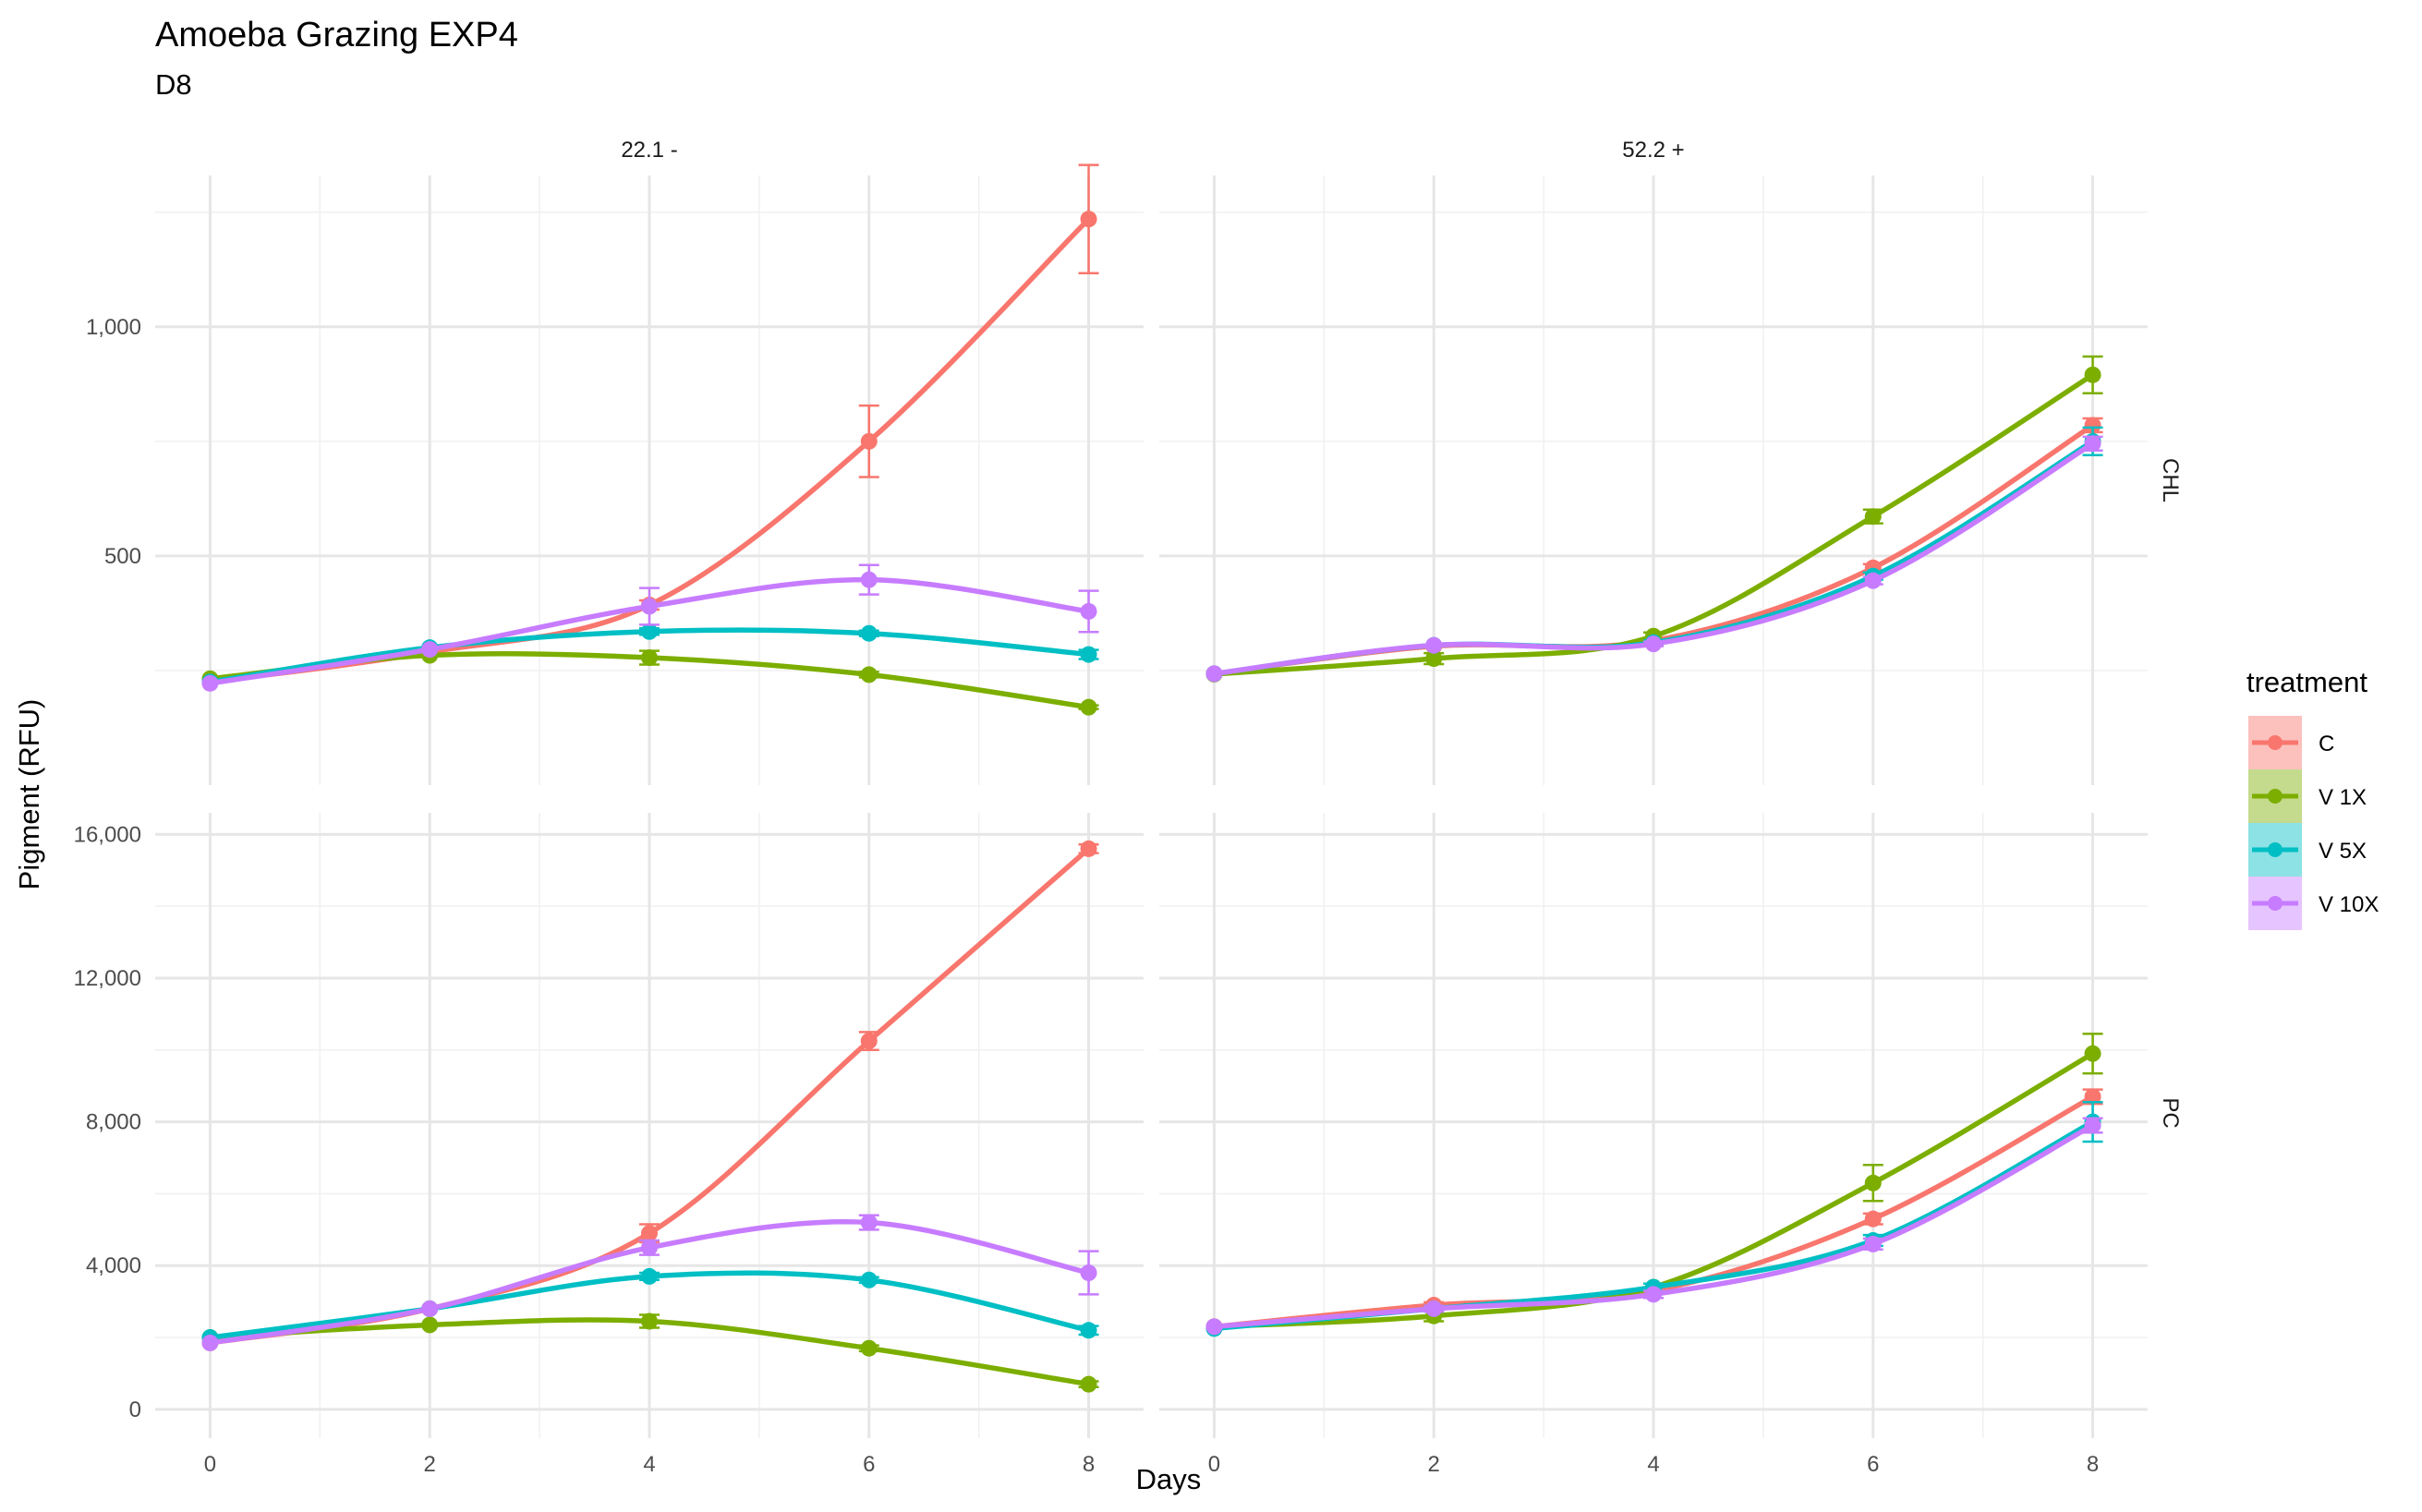 This screenshot has height=1512, width=2422. What do you see at coordinates (1653, 150) in the screenshot?
I see `strip-label-col-2: 52.2 +` at bounding box center [1653, 150].